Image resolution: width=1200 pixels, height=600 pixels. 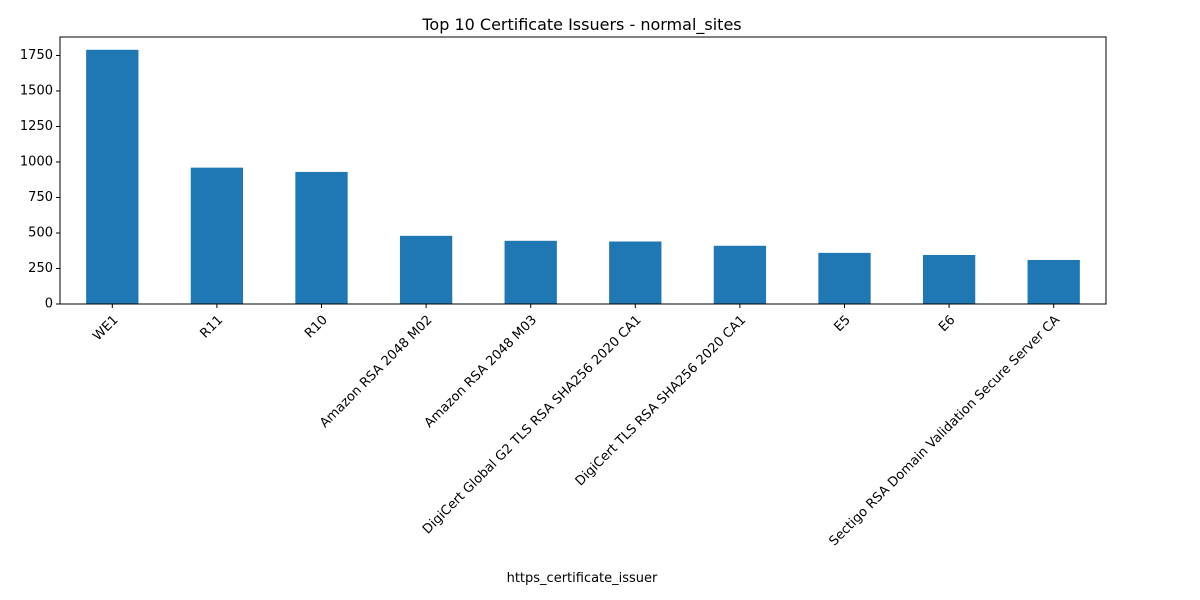 What do you see at coordinates (105, 328) in the screenshot?
I see `x-tick-label: WE1` at bounding box center [105, 328].